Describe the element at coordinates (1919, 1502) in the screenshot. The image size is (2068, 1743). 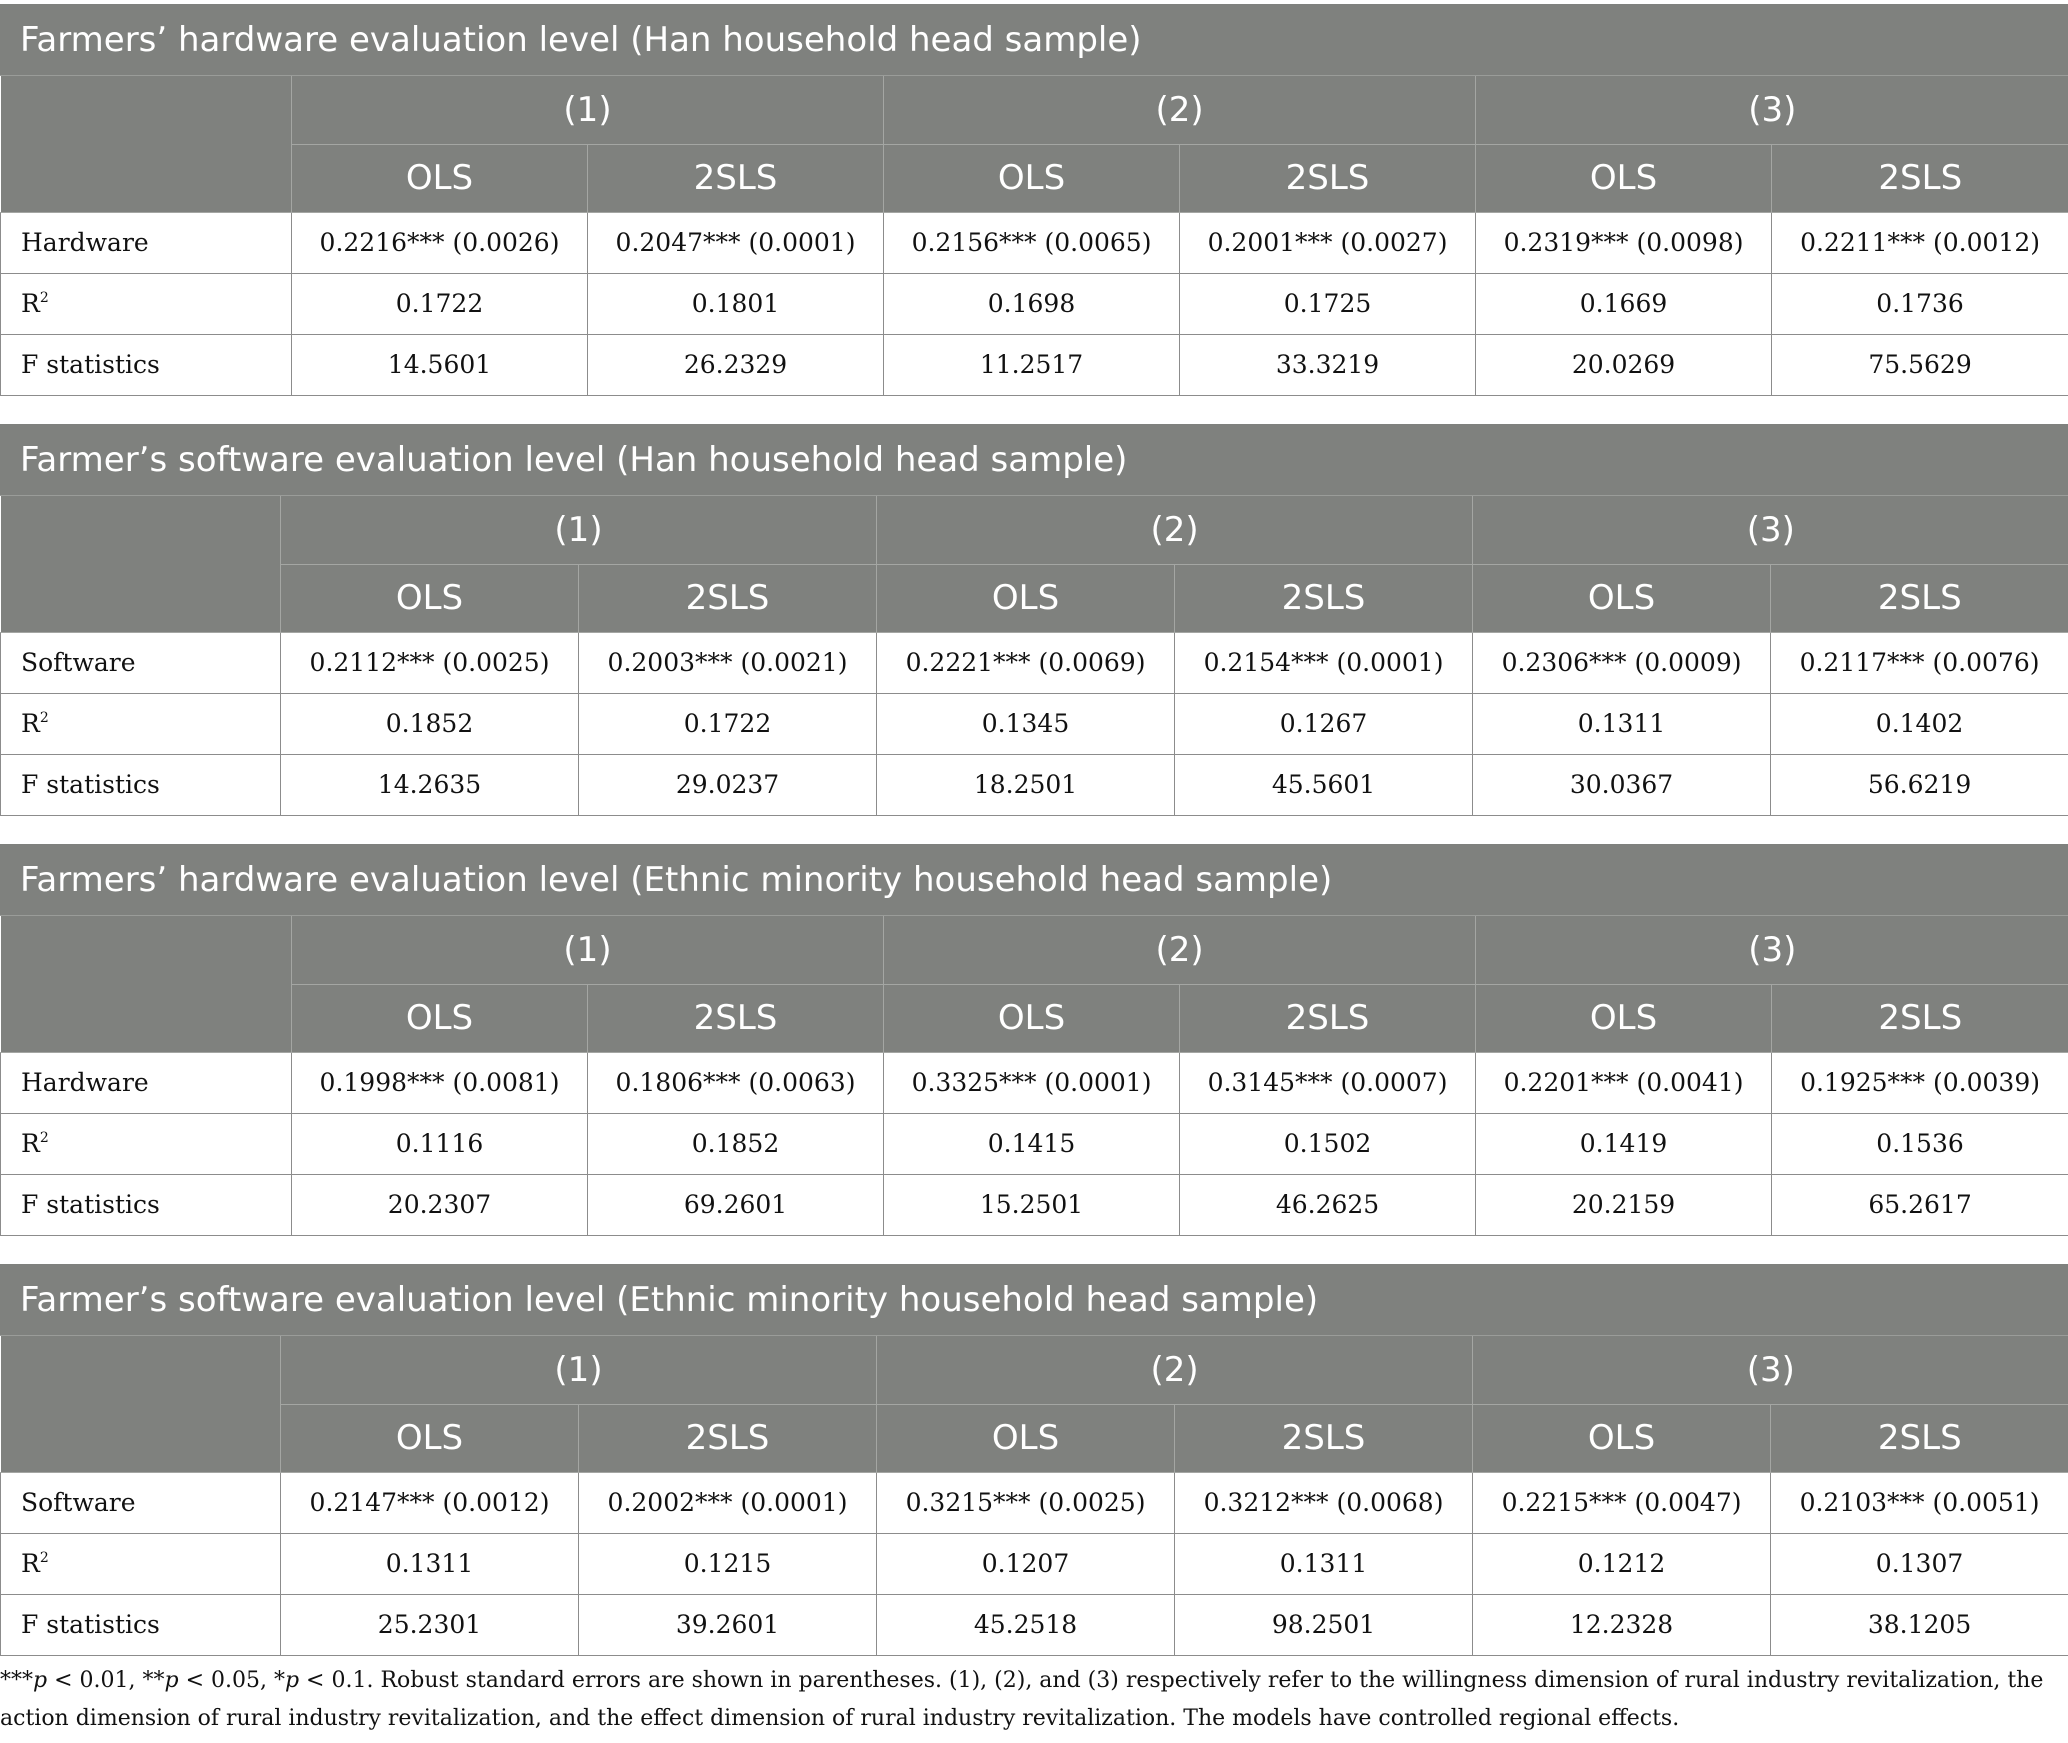
I see `table-cell: 0.2103*** (0.0051)` at that location.